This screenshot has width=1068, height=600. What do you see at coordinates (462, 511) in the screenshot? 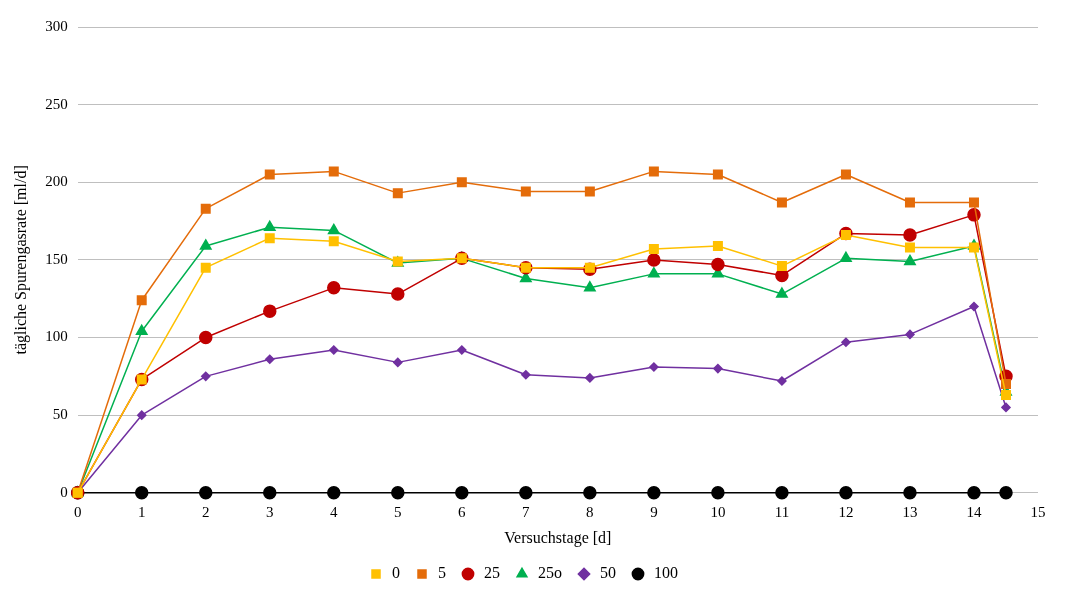
I see `x-tick-label: 6` at bounding box center [462, 511].